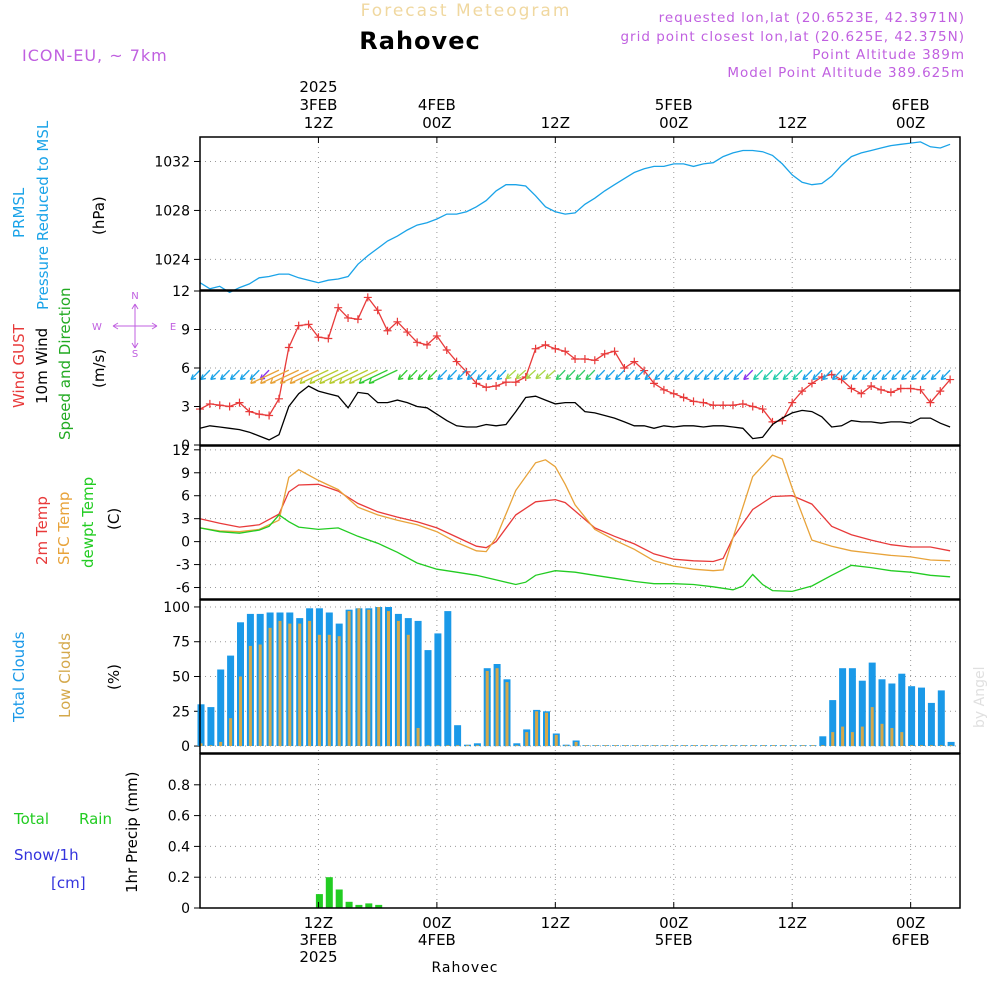  I want to click on low-clouds-label: Low Clouds, so click(65, 675).